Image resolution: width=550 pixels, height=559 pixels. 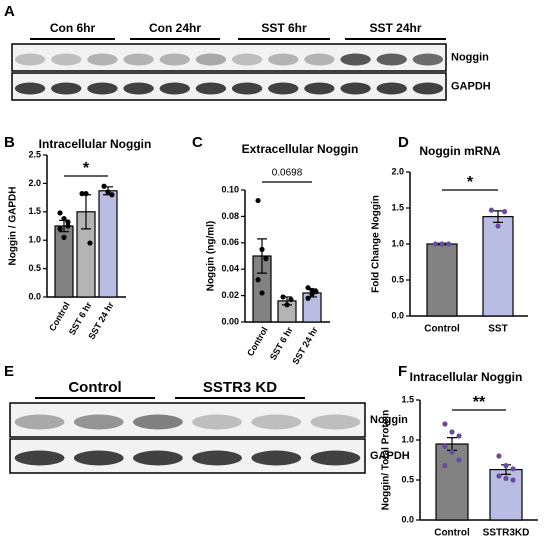 What do you see at coordinates (497, 329) in the screenshot?
I see `x-tick-label: SST` at bounding box center [497, 329].